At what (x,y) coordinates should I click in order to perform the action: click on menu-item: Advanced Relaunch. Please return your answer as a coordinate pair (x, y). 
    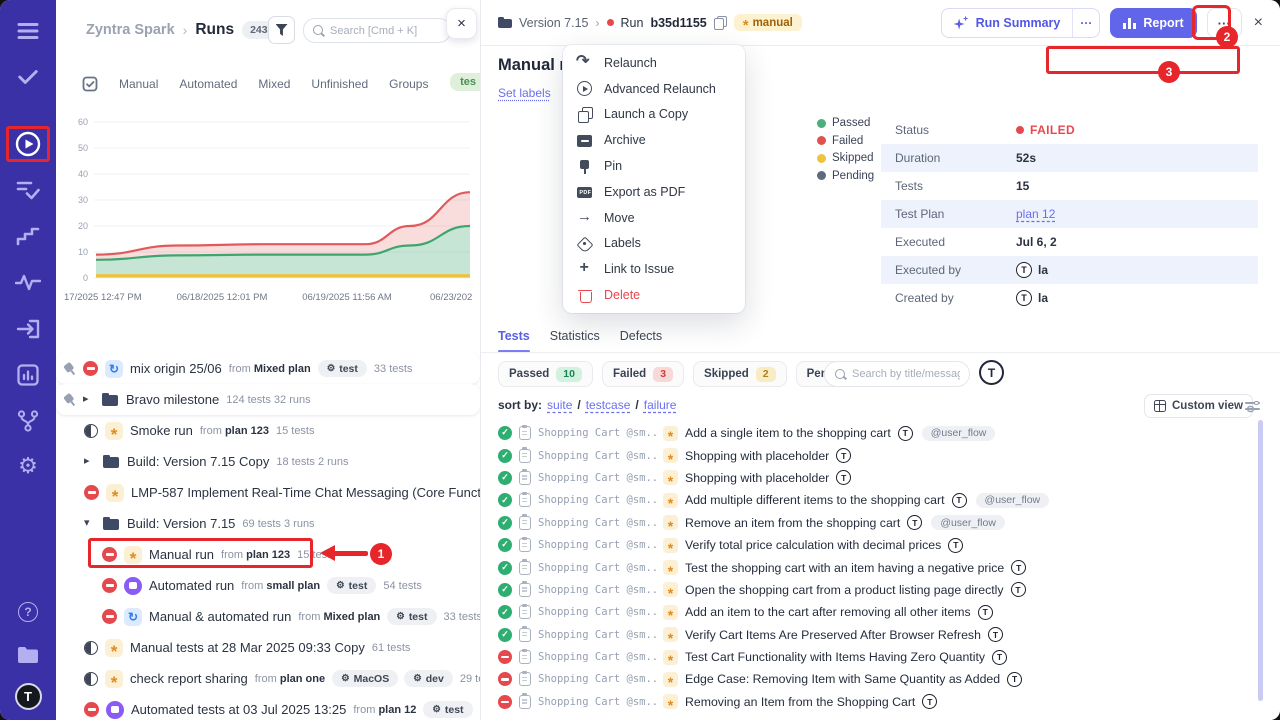
    Looking at the image, I should click on (654, 89).